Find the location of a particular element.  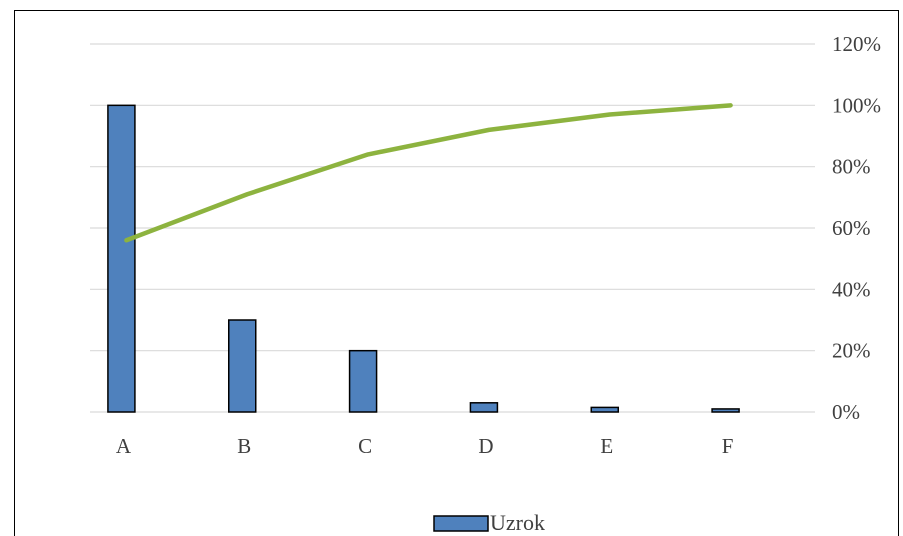

x-tick-label: C is located at coordinates (365, 446).